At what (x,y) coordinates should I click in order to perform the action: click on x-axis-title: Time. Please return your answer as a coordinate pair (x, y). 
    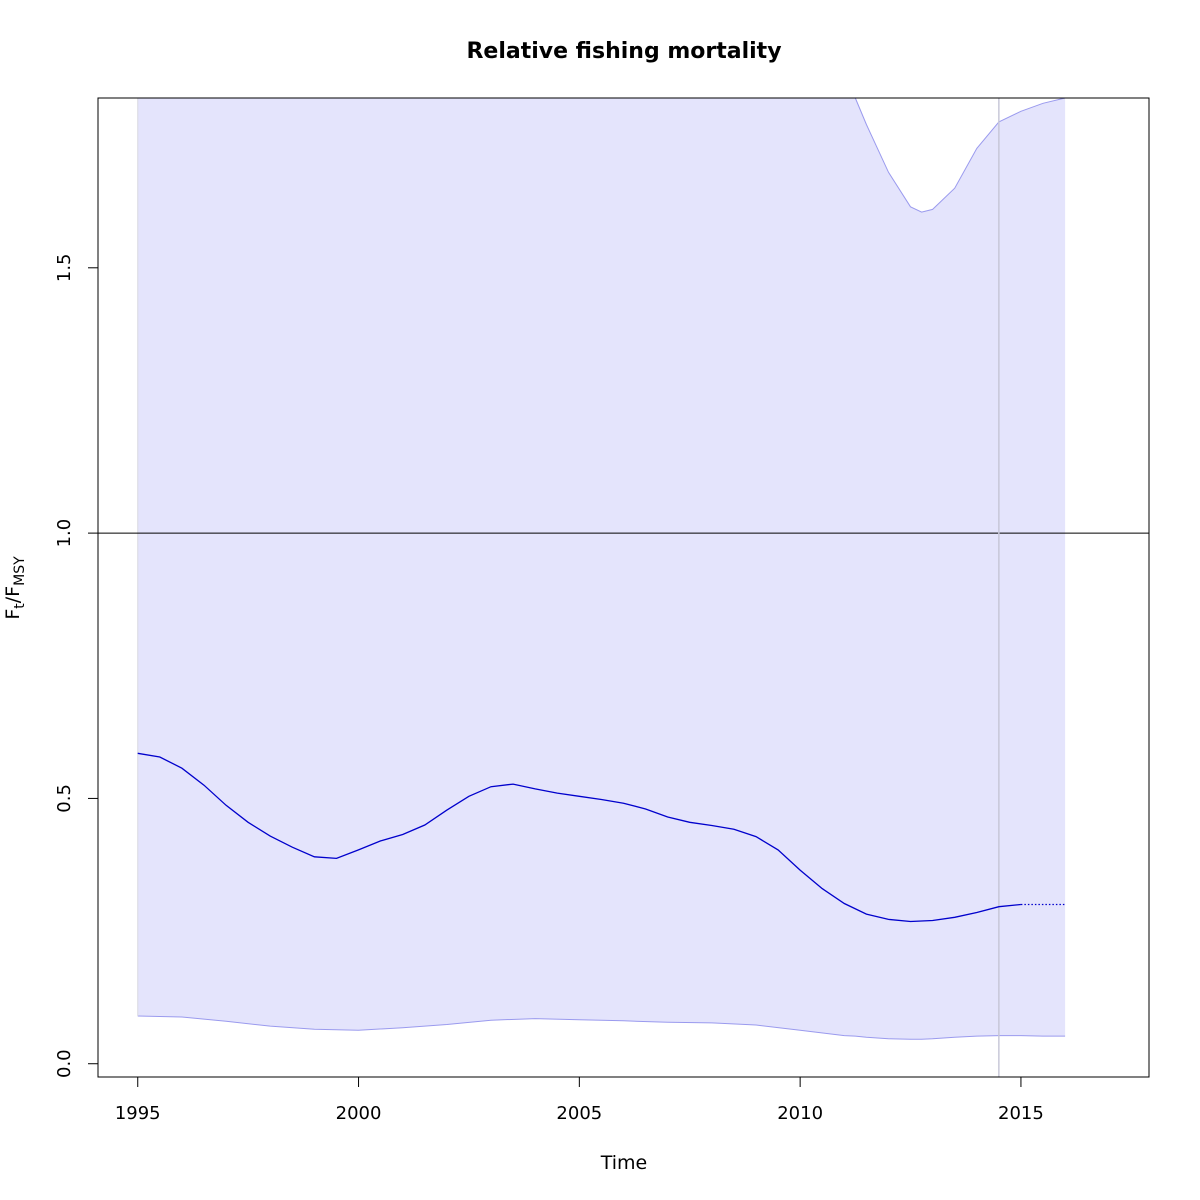
    Looking at the image, I should click on (624, 1163).